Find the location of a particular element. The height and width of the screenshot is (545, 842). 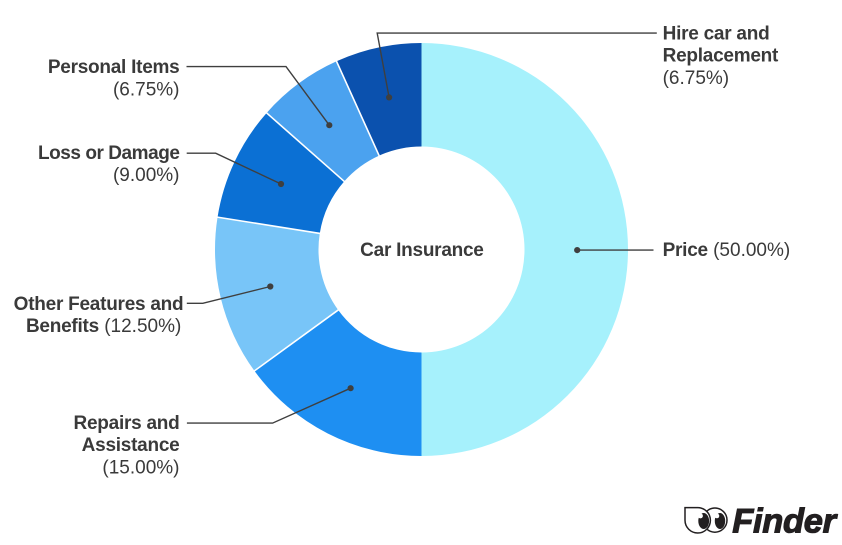

svg-text: (15.00%) is located at coordinates (140, 467).